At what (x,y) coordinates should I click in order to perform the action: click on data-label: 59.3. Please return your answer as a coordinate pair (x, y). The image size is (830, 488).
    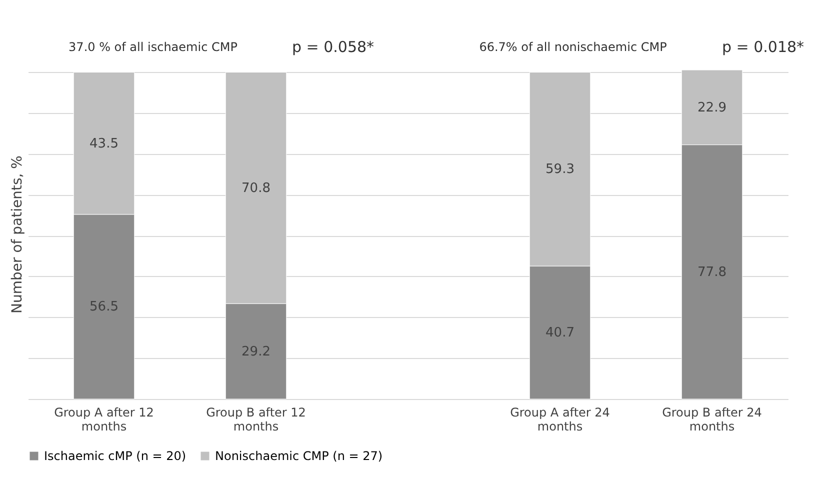
    Looking at the image, I should click on (560, 170).